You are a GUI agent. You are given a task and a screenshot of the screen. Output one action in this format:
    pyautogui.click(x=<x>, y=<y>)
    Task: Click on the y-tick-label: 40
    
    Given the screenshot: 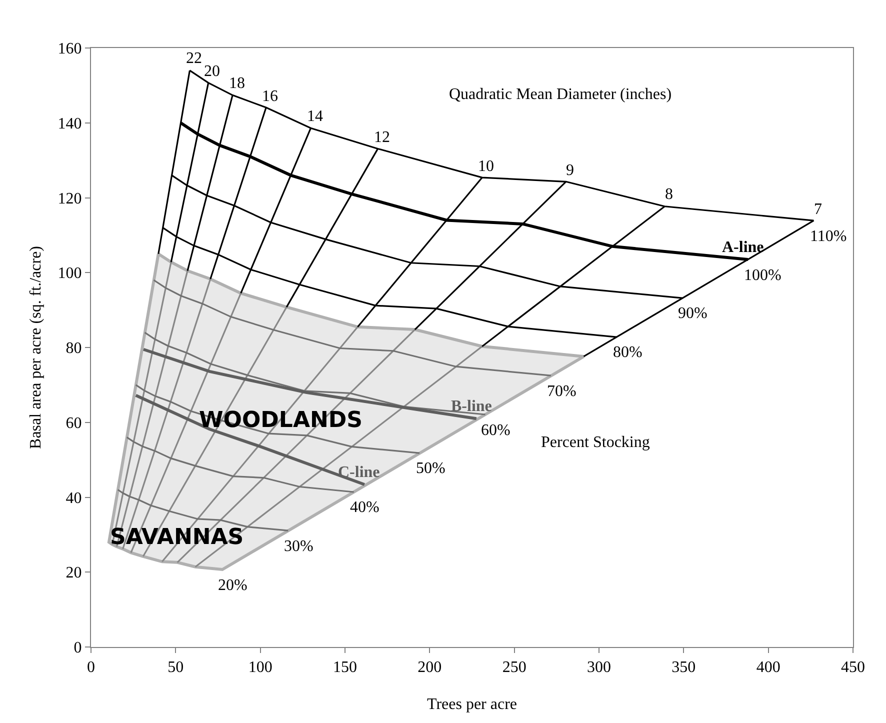 What is the action you would take?
    pyautogui.click(x=74, y=498)
    